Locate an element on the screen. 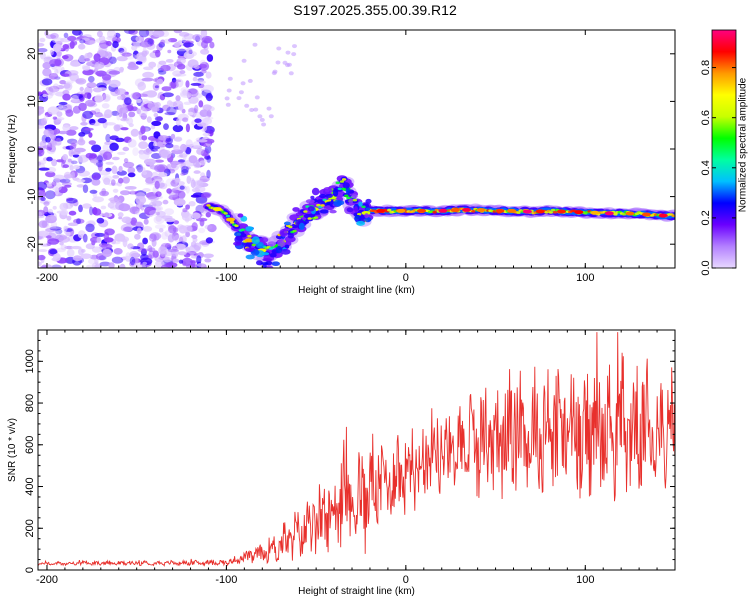 This screenshot has height=600, width=750. x-tick-label: 0 is located at coordinates (406, 580).